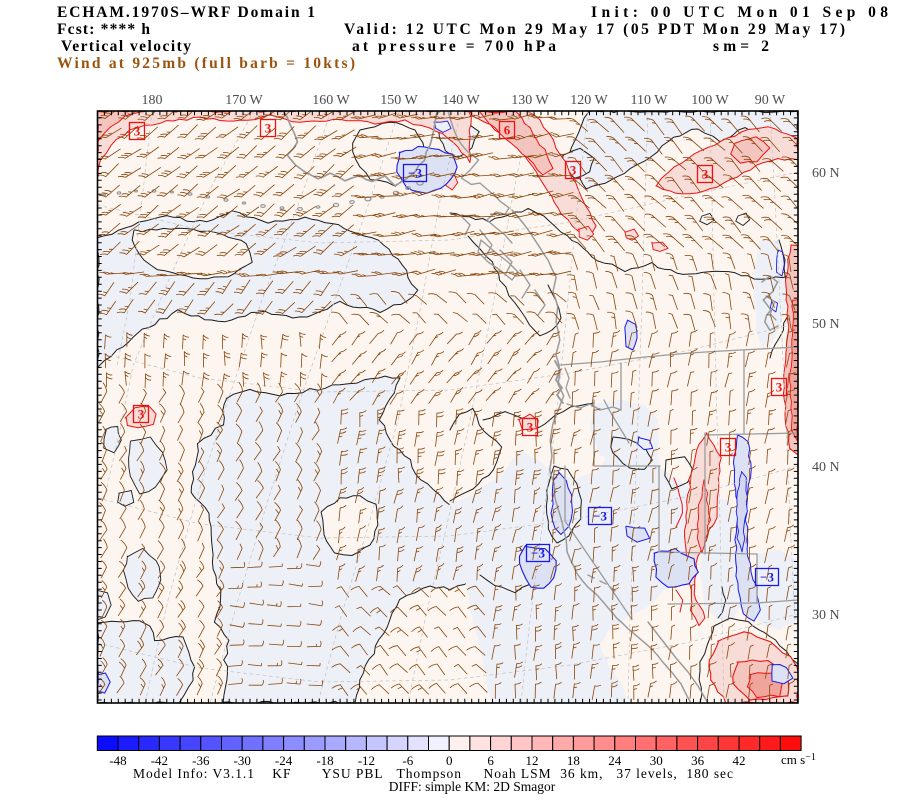 This screenshot has height=805, width=900. Describe the element at coordinates (117, 760) in the screenshot. I see `svg-text: -48` at that location.